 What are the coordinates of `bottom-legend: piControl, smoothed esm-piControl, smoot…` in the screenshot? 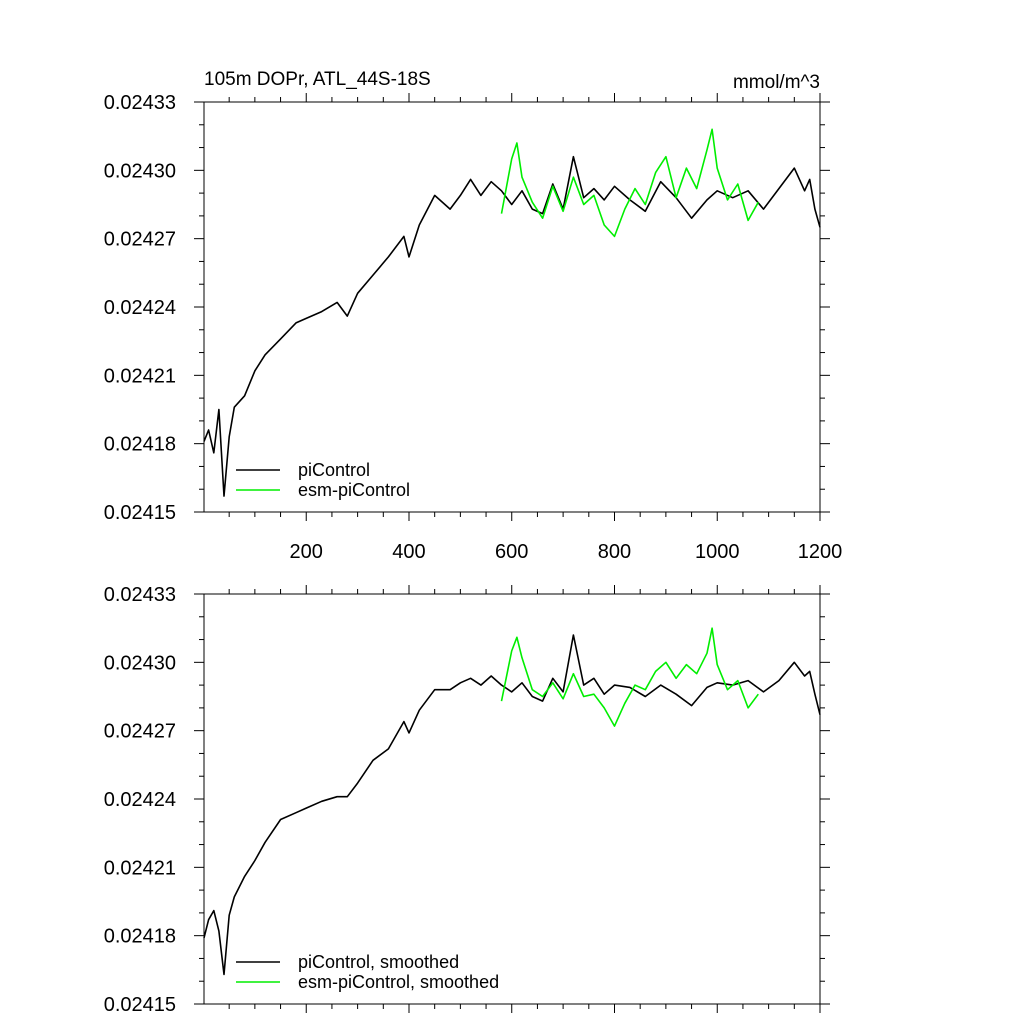 It's located at (367, 972).